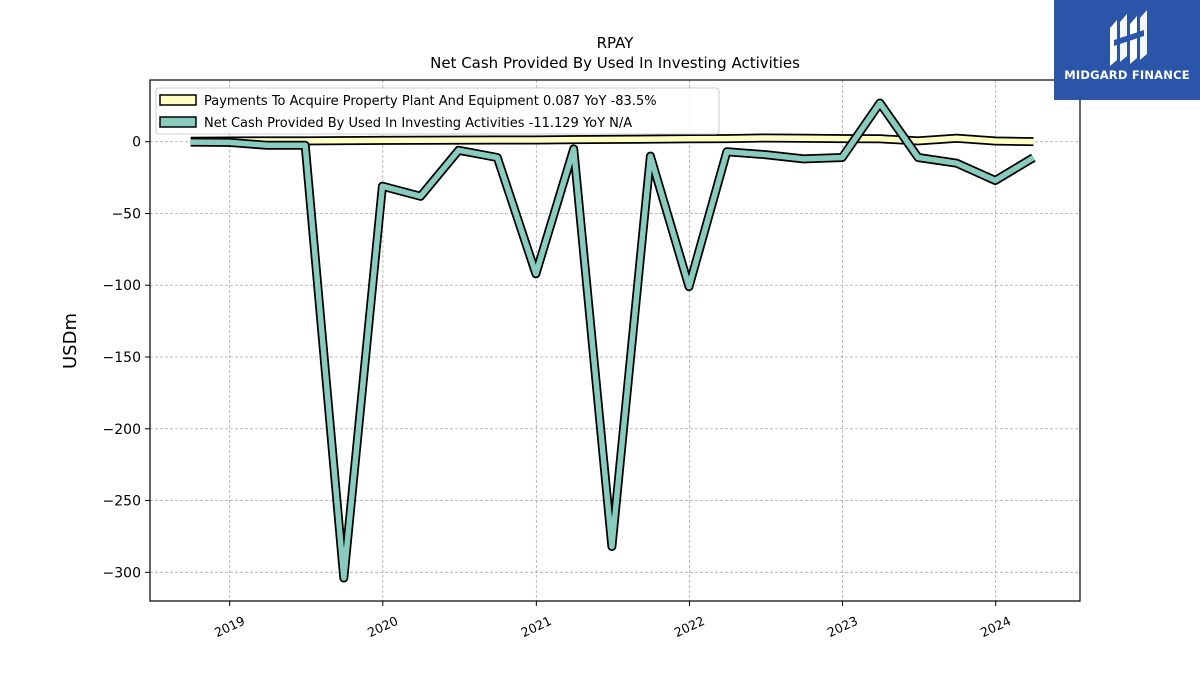 Image resolution: width=1200 pixels, height=675 pixels. I want to click on y-tick-label: −200, so click(122, 430).